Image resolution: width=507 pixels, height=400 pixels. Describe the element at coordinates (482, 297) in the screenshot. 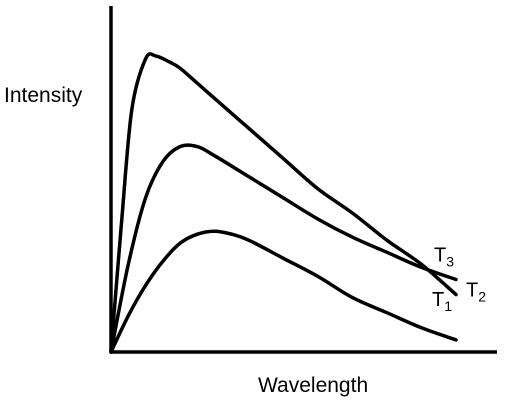

I see `series-label-subscript: 2` at that location.